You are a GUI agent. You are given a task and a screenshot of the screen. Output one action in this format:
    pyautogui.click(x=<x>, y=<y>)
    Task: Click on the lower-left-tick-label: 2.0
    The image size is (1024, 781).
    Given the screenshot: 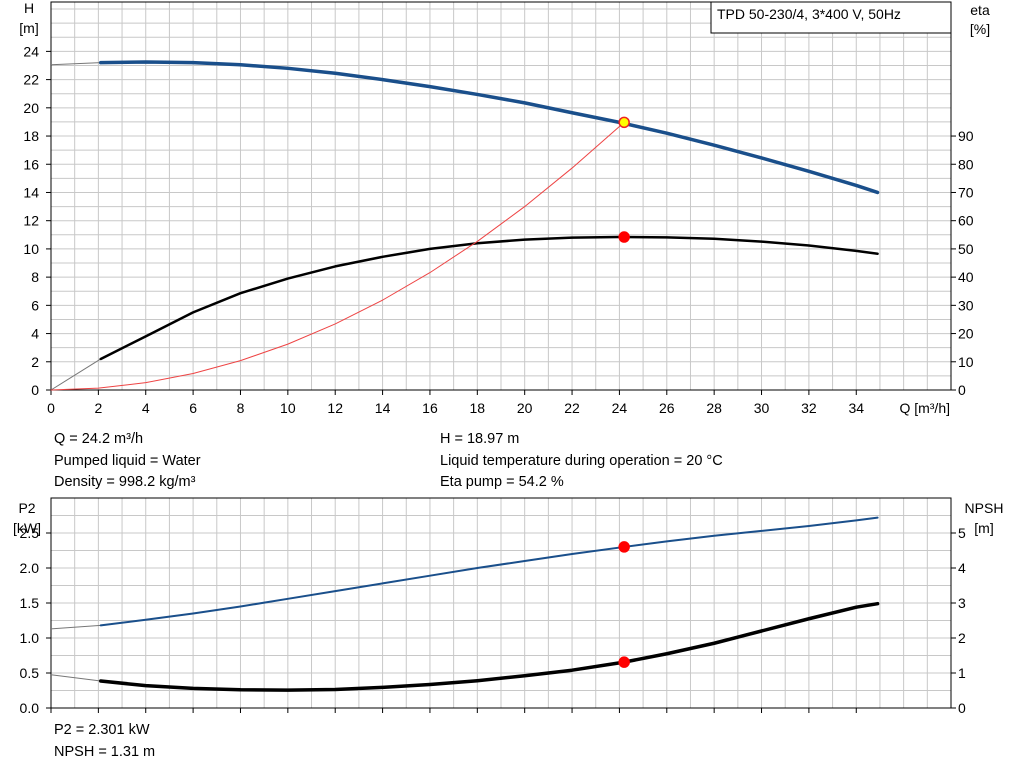 What is the action you would take?
    pyautogui.click(x=30, y=568)
    